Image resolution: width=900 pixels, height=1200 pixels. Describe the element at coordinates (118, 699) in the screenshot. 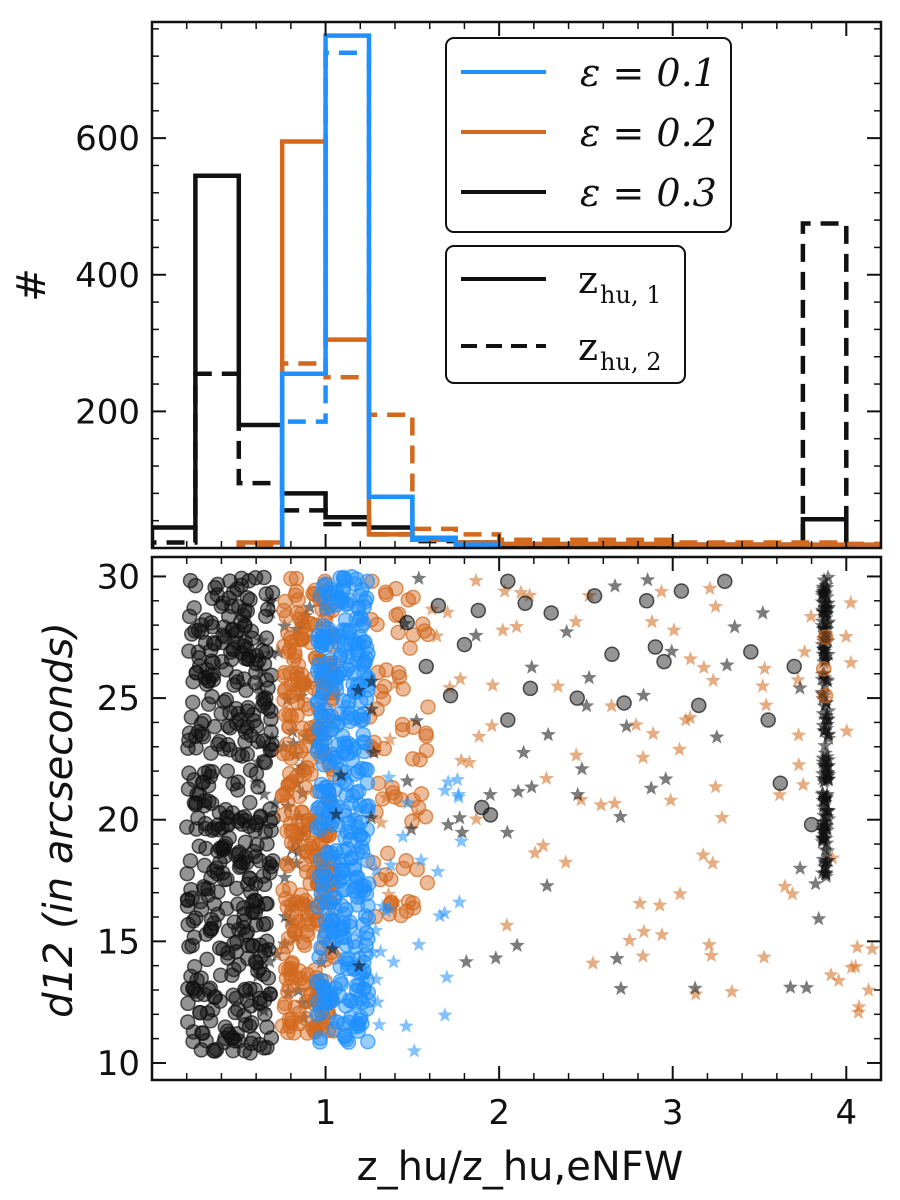

I see `bot-ytick-label: 25` at that location.